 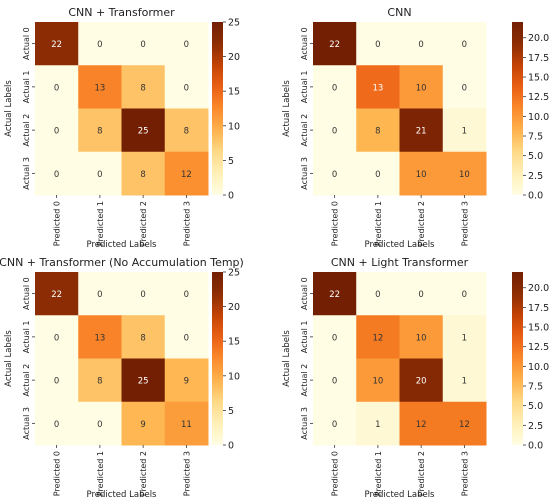 What do you see at coordinates (535, 176) in the screenshot?
I see `colorbar-tick-label: 2.5` at bounding box center [535, 176].